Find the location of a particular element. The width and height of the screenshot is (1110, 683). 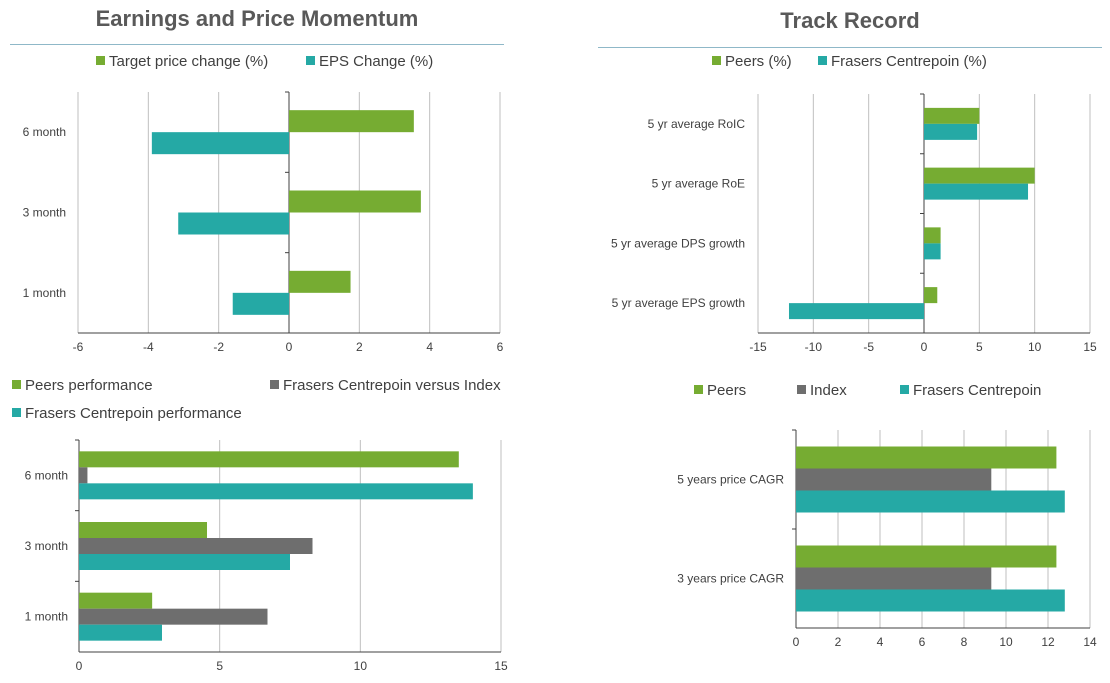

earnings-momentum-x-tick-label: 6 is located at coordinates (500, 347).